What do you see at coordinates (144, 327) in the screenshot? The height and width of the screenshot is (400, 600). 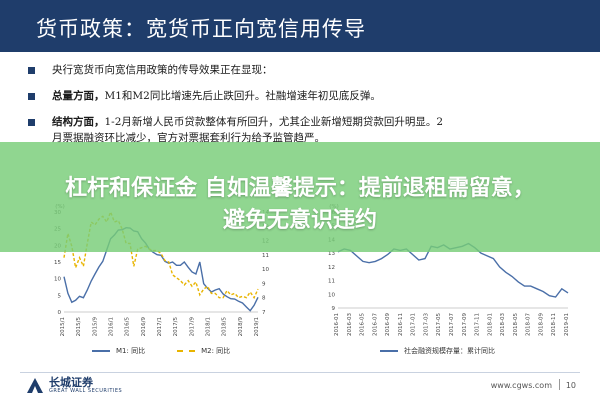 I see `x-tick-label: 2016/9` at bounding box center [144, 327].